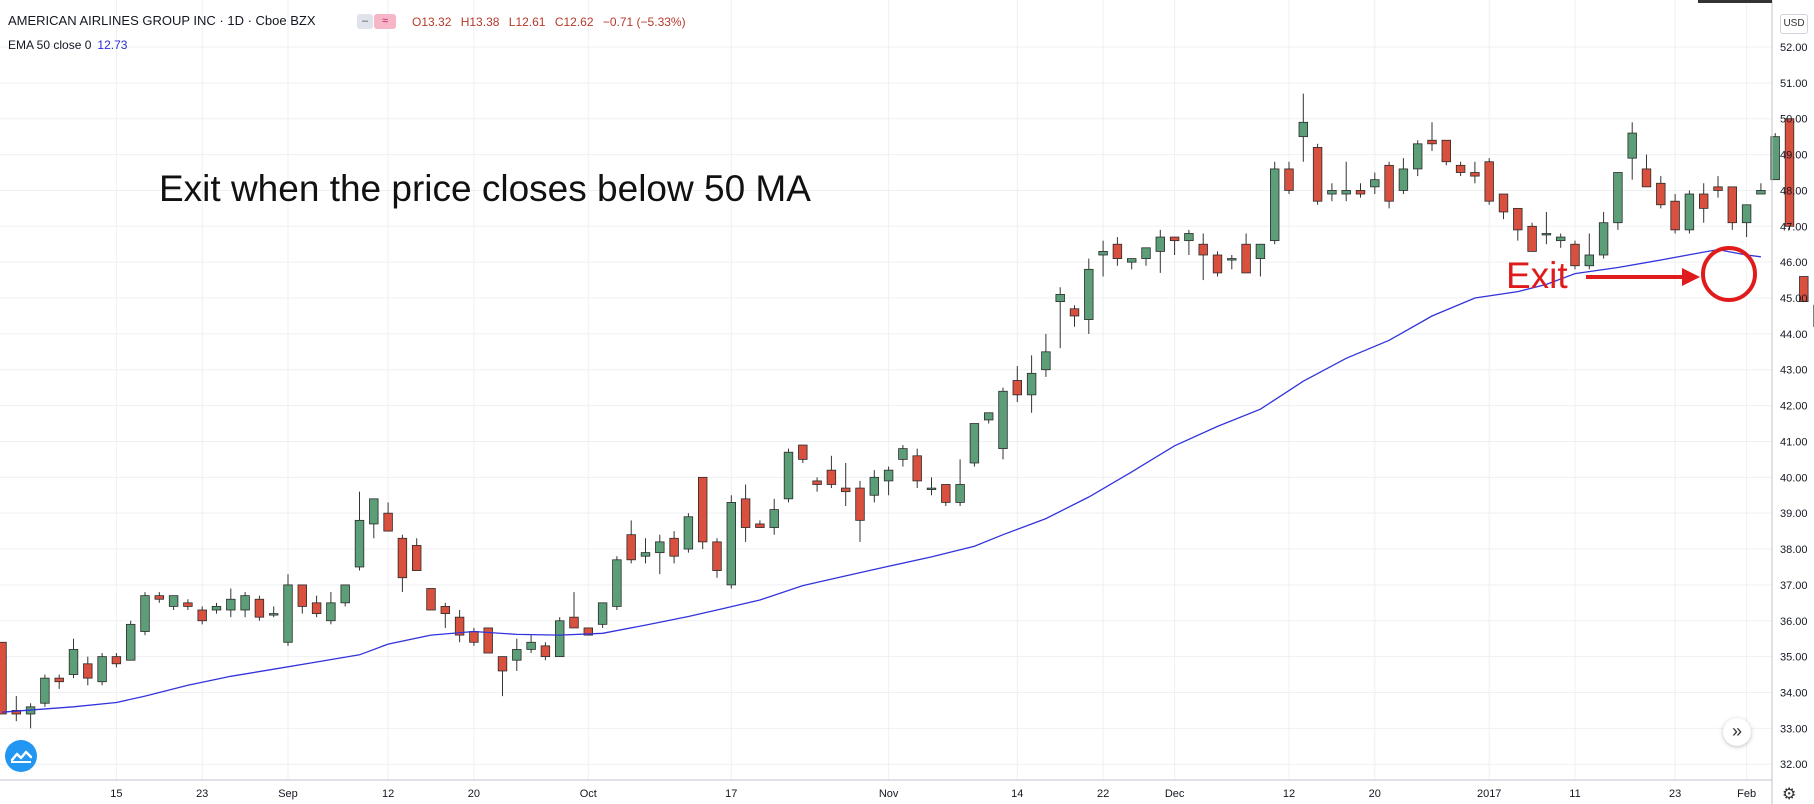 Image resolution: width=1814 pixels, height=804 pixels. I want to click on compare-icon: ≈, so click(385, 21).